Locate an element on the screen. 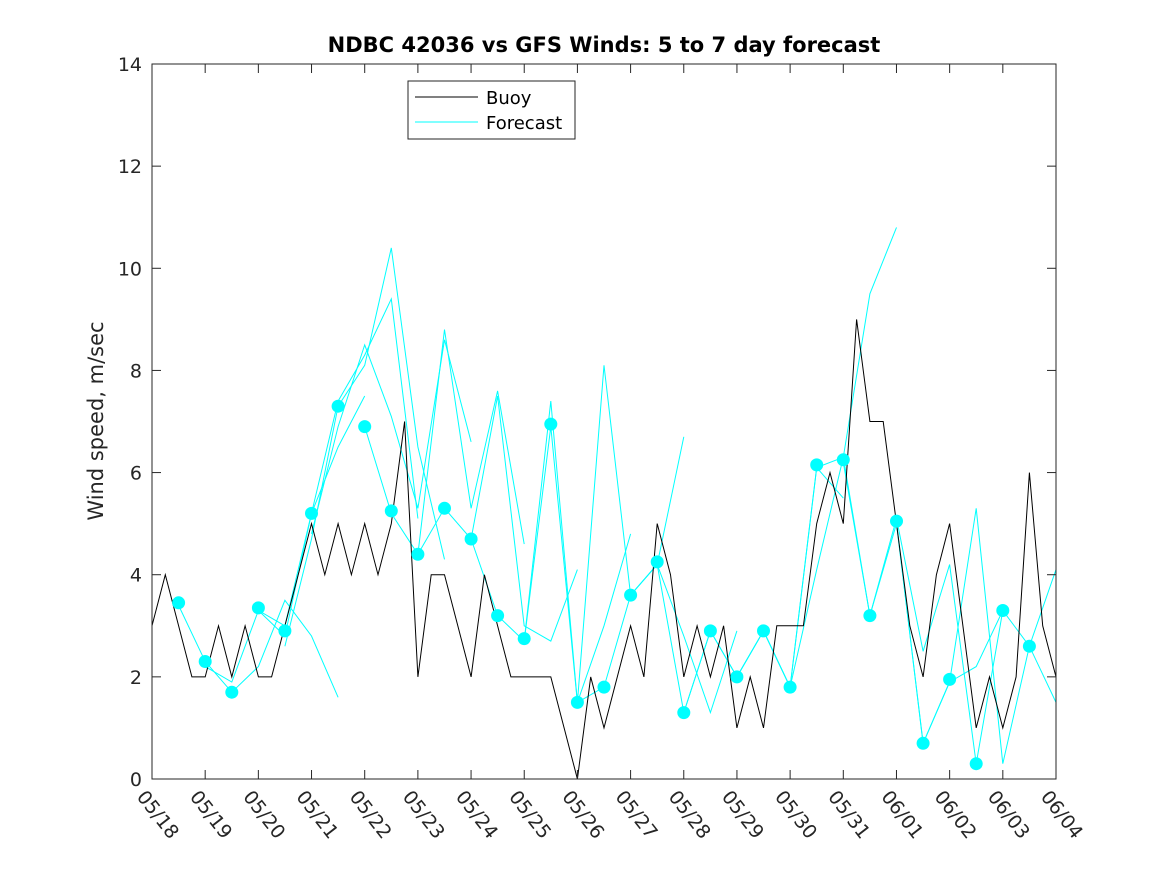 Image resolution: width=1167 pixels, height=875 pixels. legend-label-forecast: Forecast is located at coordinates (524, 123).